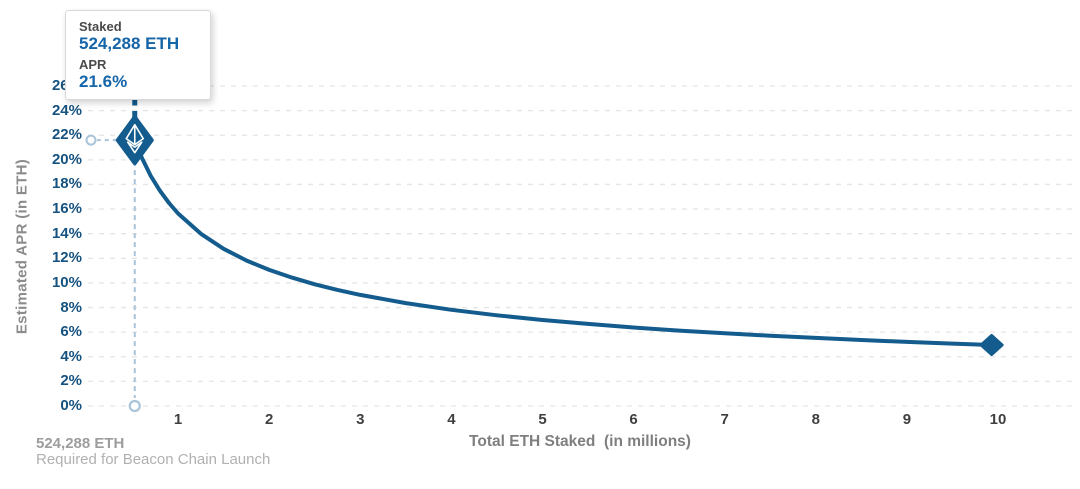 This screenshot has height=489, width=1080. Describe the element at coordinates (100, 26) in the screenshot. I see `tooltip-staked-label: Staked` at that location.